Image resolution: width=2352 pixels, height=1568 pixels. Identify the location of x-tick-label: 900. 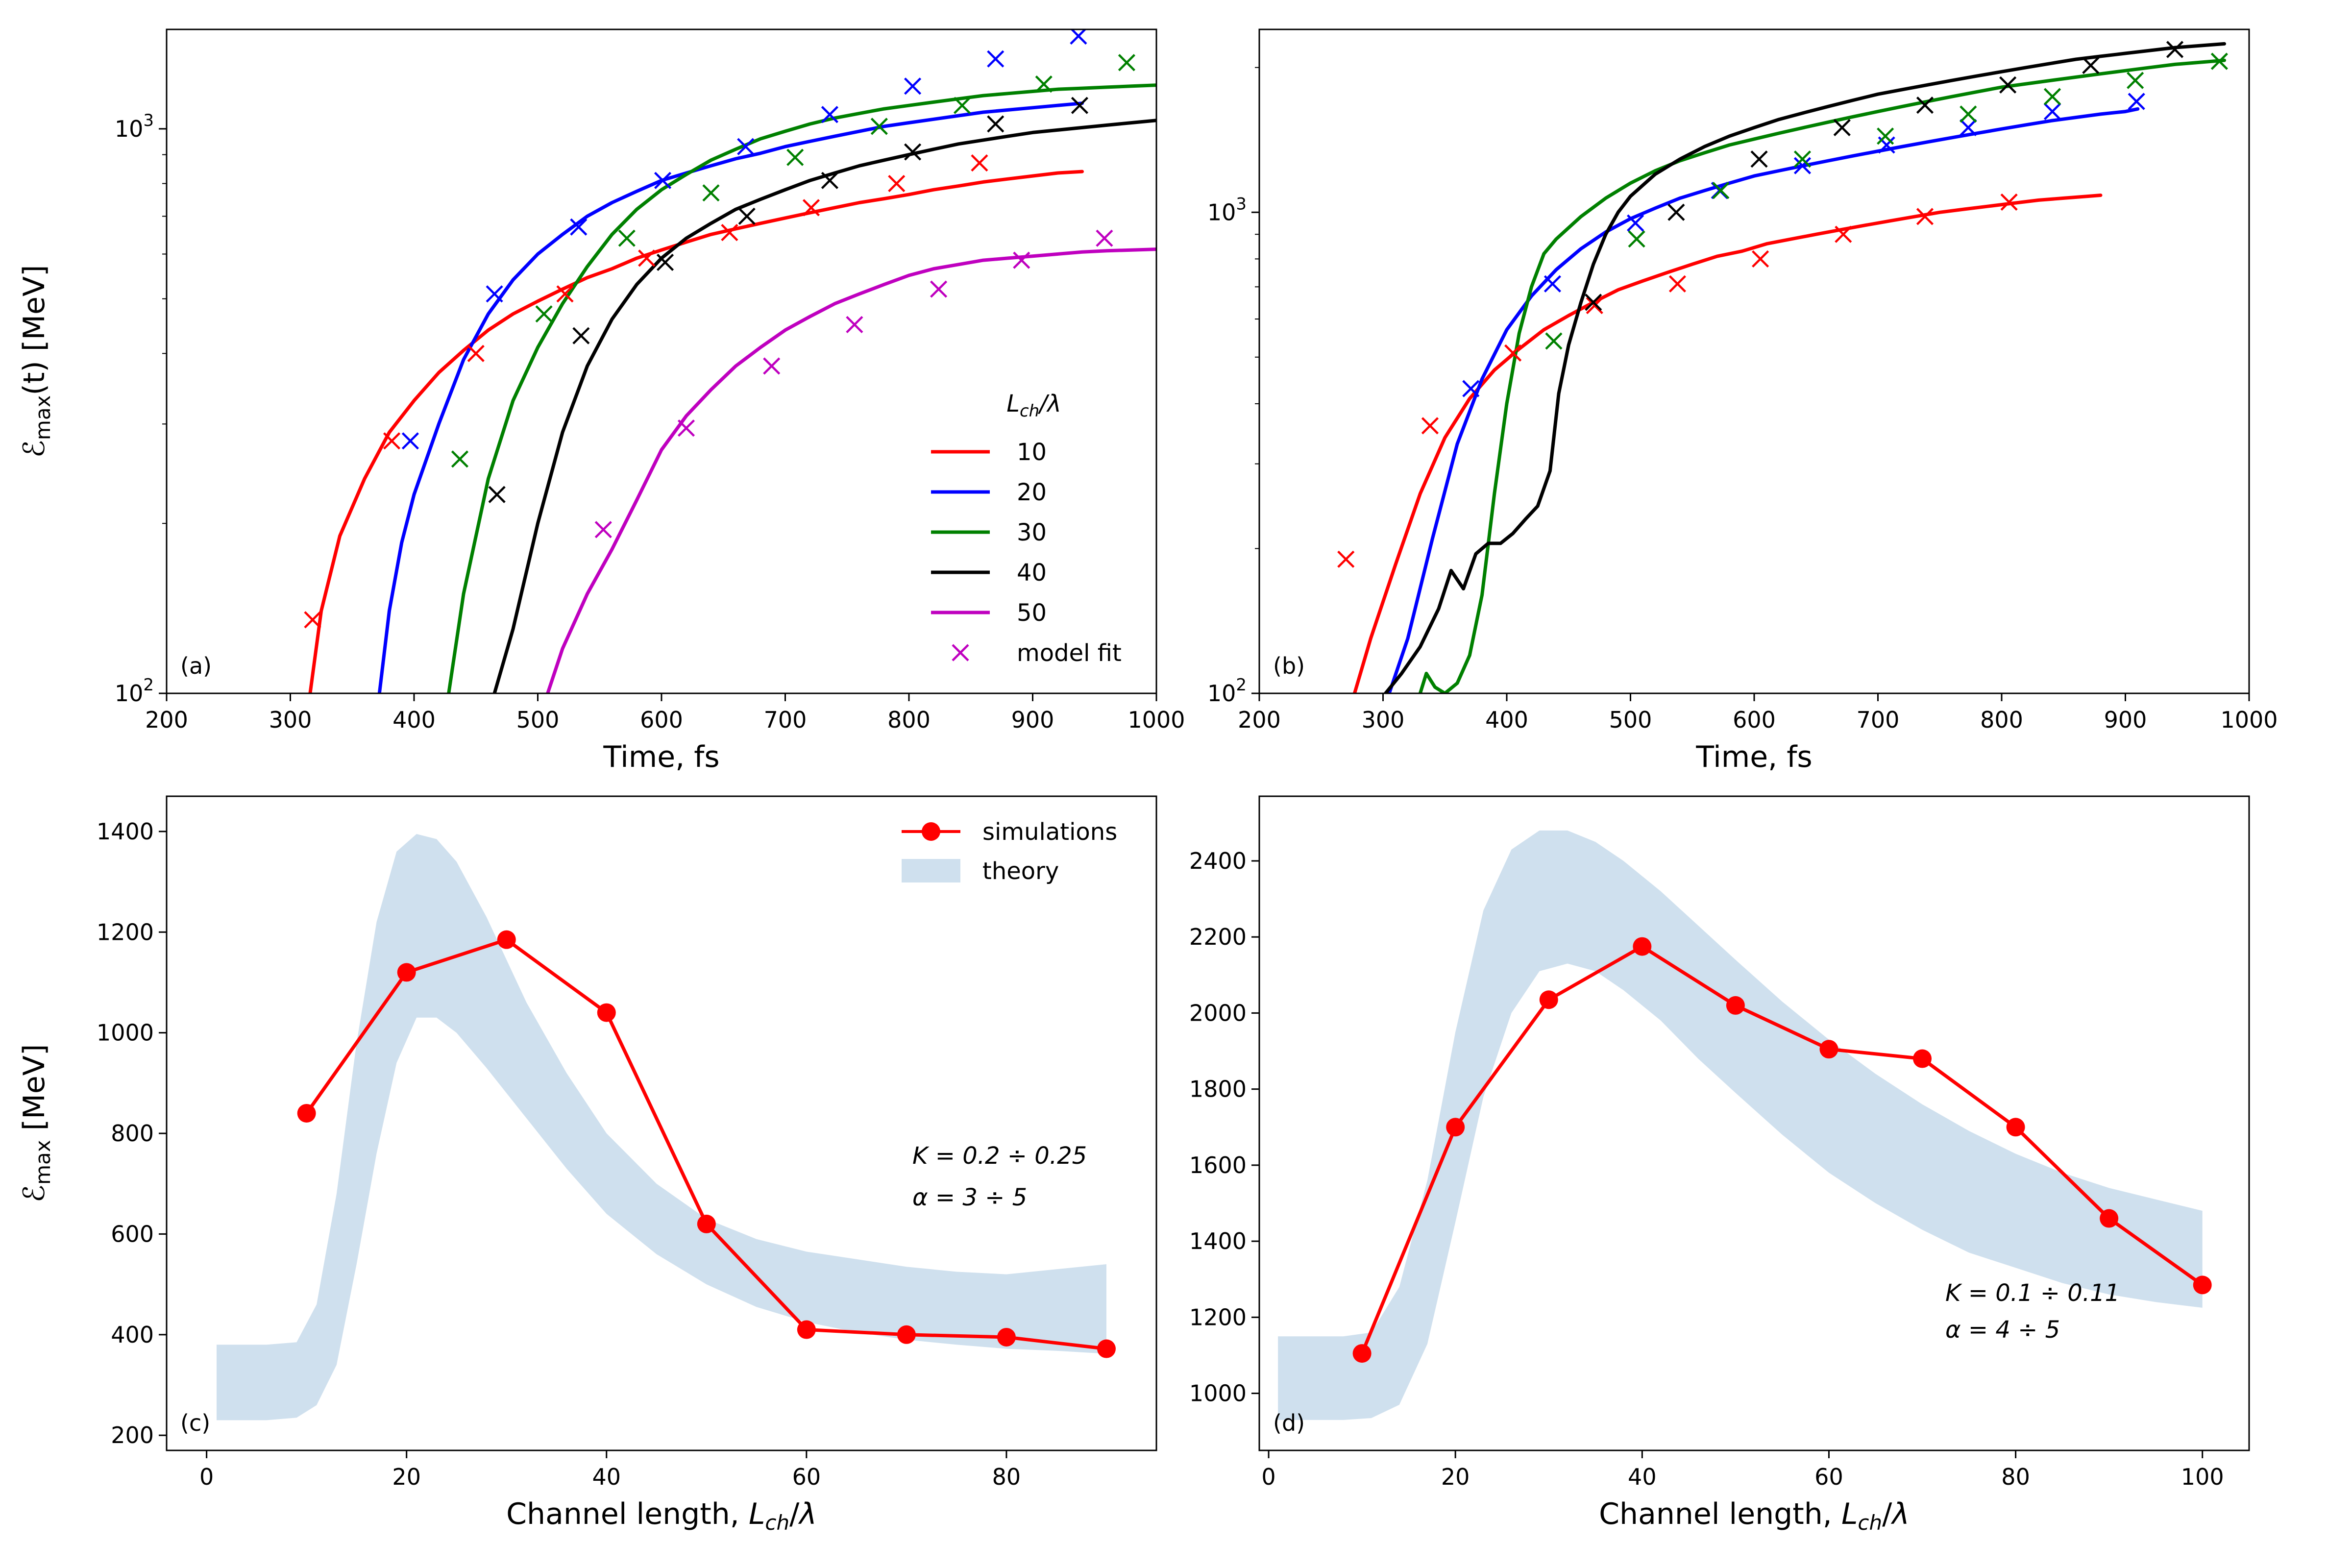
(1032, 720).